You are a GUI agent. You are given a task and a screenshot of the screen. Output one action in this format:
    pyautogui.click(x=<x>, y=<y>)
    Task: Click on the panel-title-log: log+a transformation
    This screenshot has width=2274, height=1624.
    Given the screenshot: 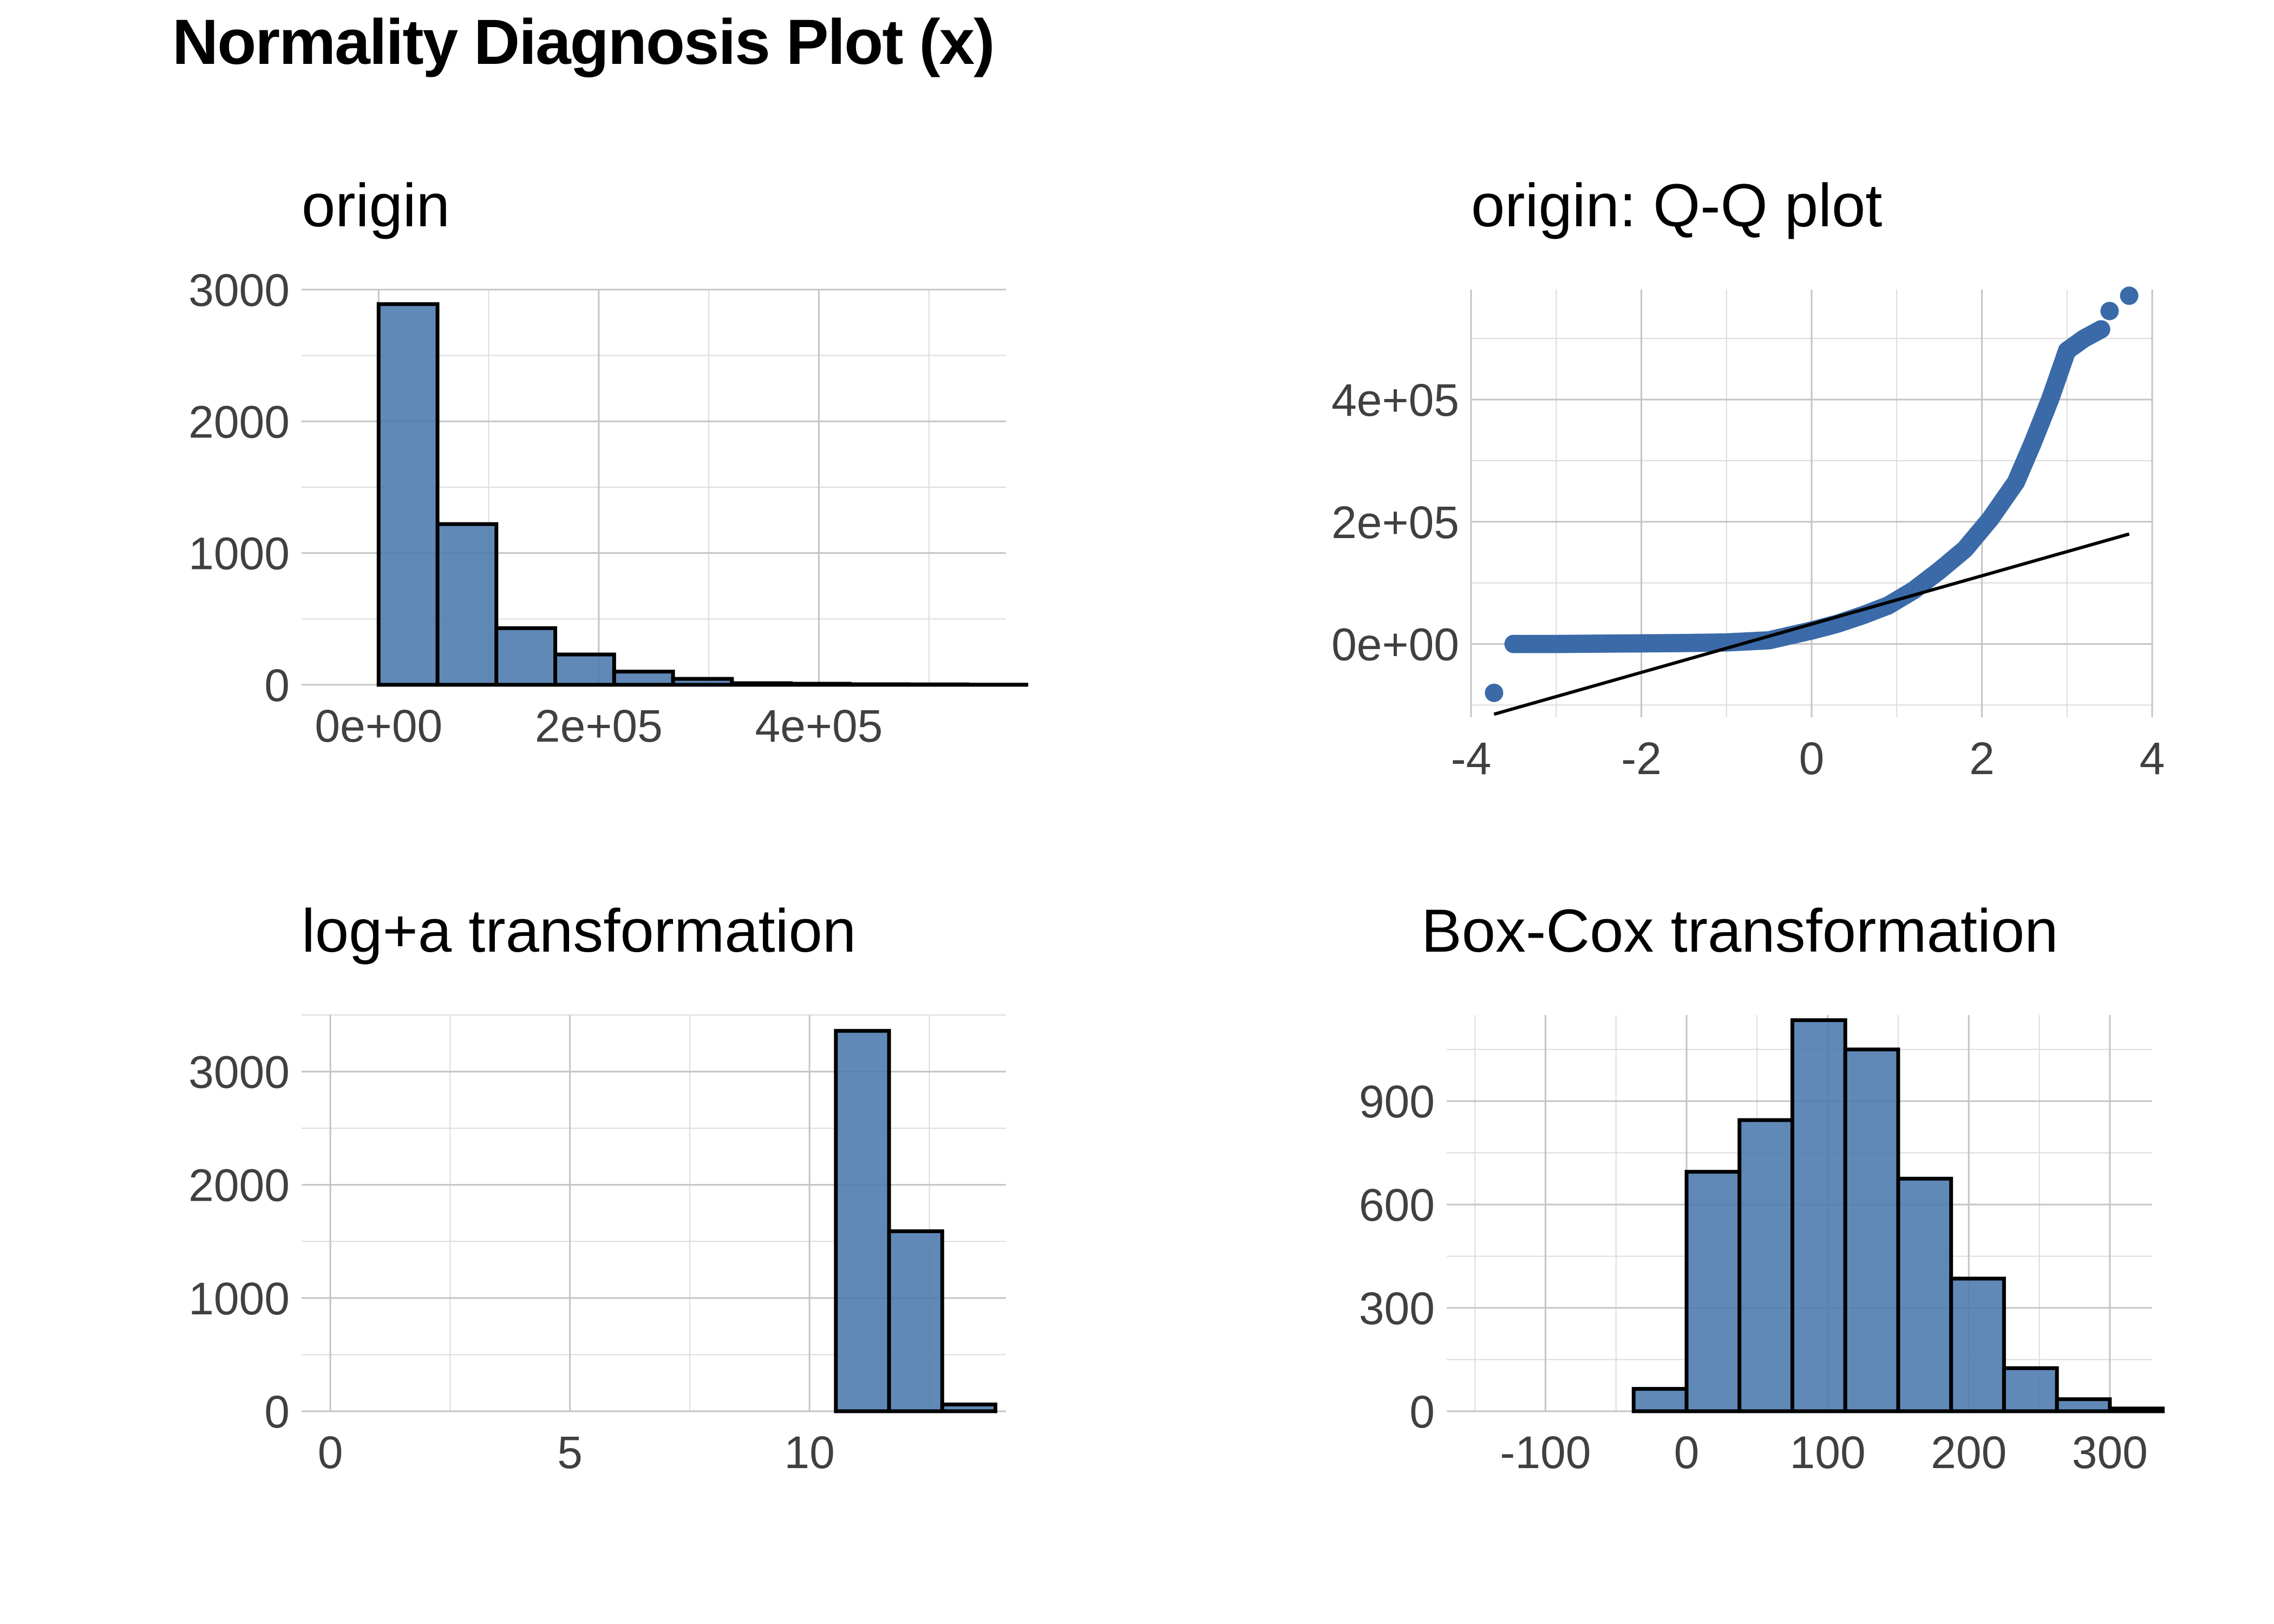 What is the action you would take?
    pyautogui.click(x=579, y=931)
    